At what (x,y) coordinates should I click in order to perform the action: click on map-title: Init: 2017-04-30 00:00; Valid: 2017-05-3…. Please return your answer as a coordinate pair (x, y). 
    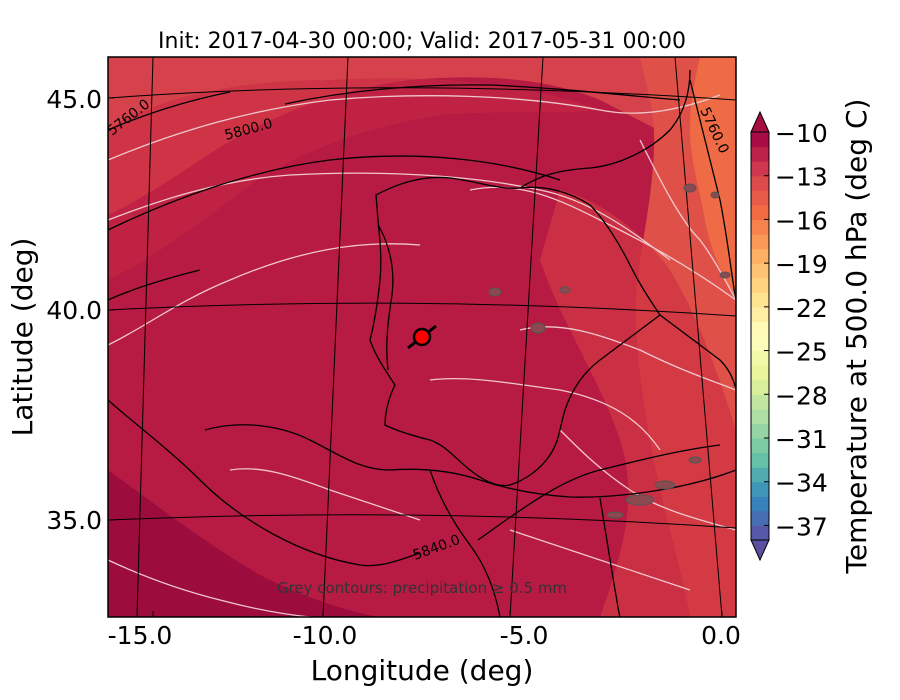
    Looking at the image, I should click on (422, 41).